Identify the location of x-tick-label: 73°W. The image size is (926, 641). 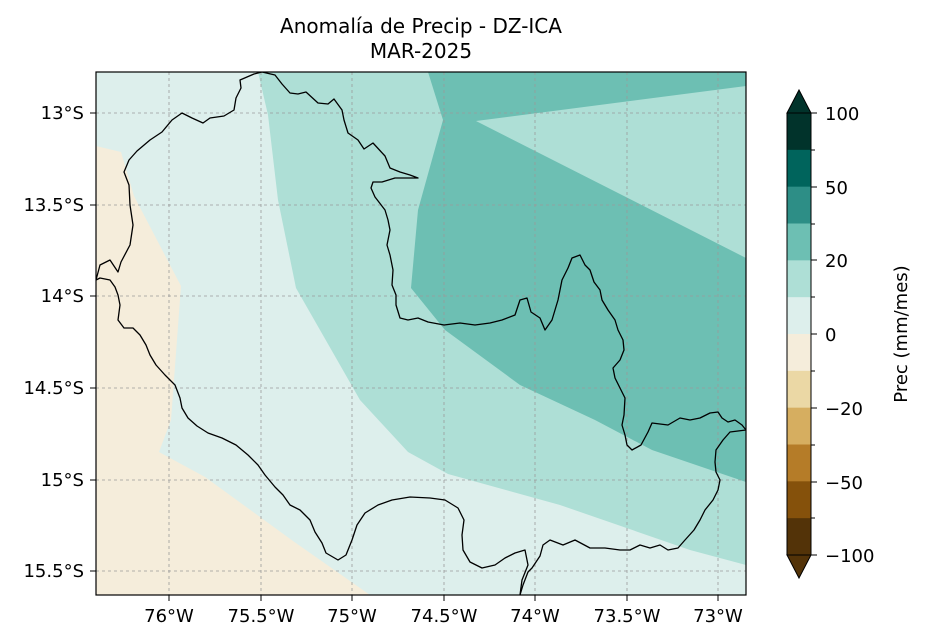
(718, 616).